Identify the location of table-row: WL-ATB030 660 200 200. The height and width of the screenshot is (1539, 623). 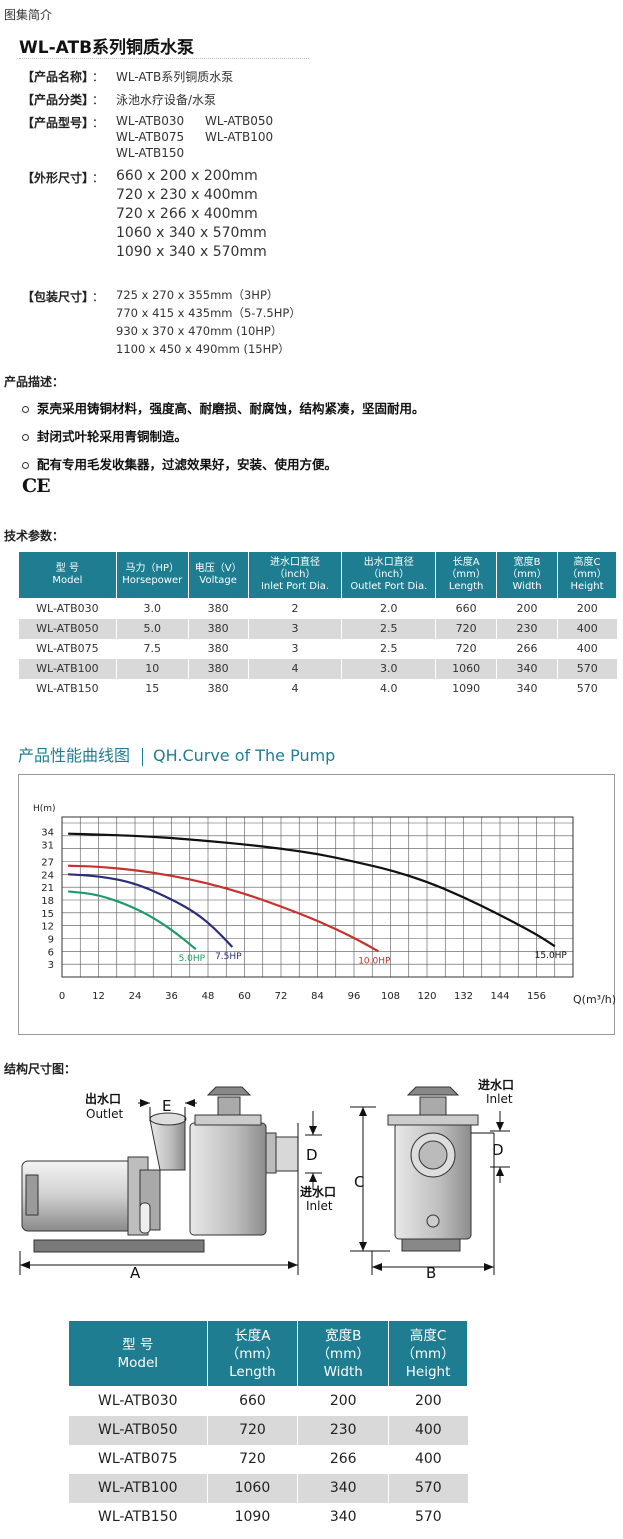
(268, 1401).